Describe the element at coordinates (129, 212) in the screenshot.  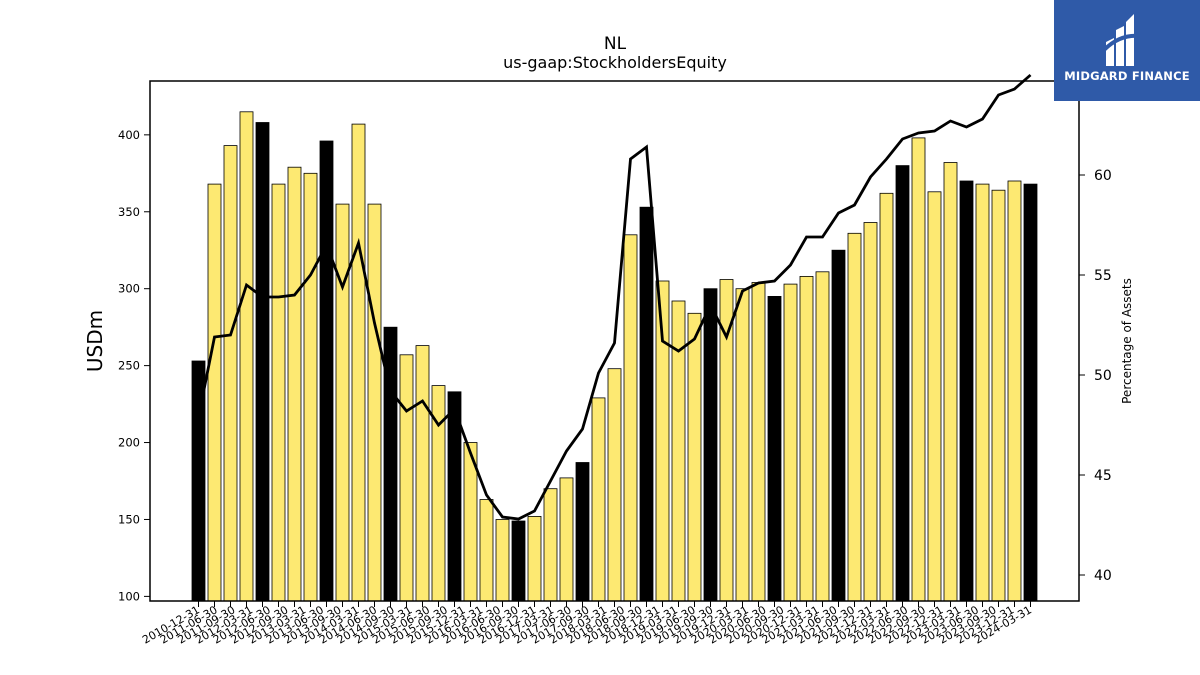
I see `y-tick-label: 350` at that location.